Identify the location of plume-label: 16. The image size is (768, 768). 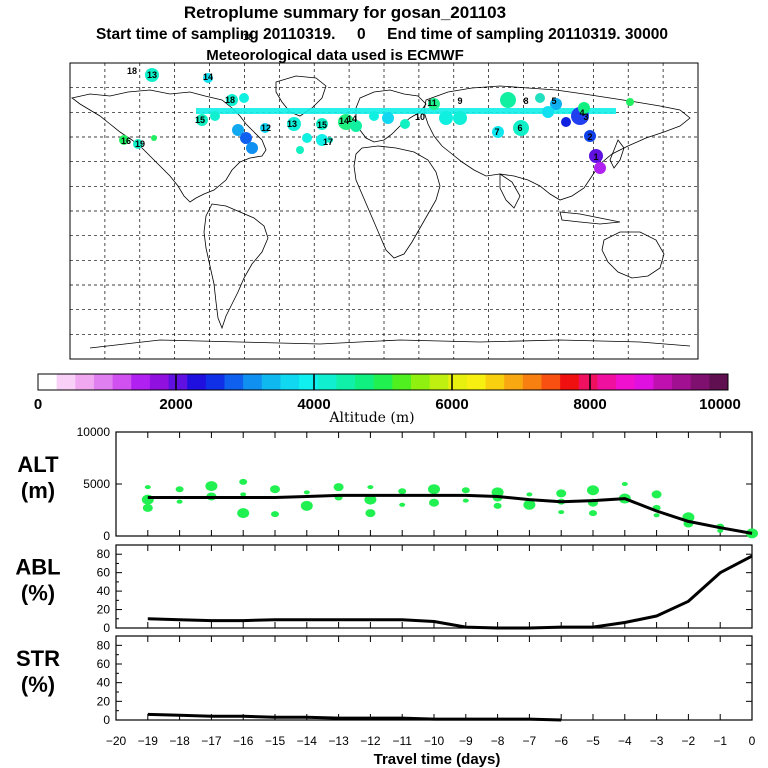
(126, 141).